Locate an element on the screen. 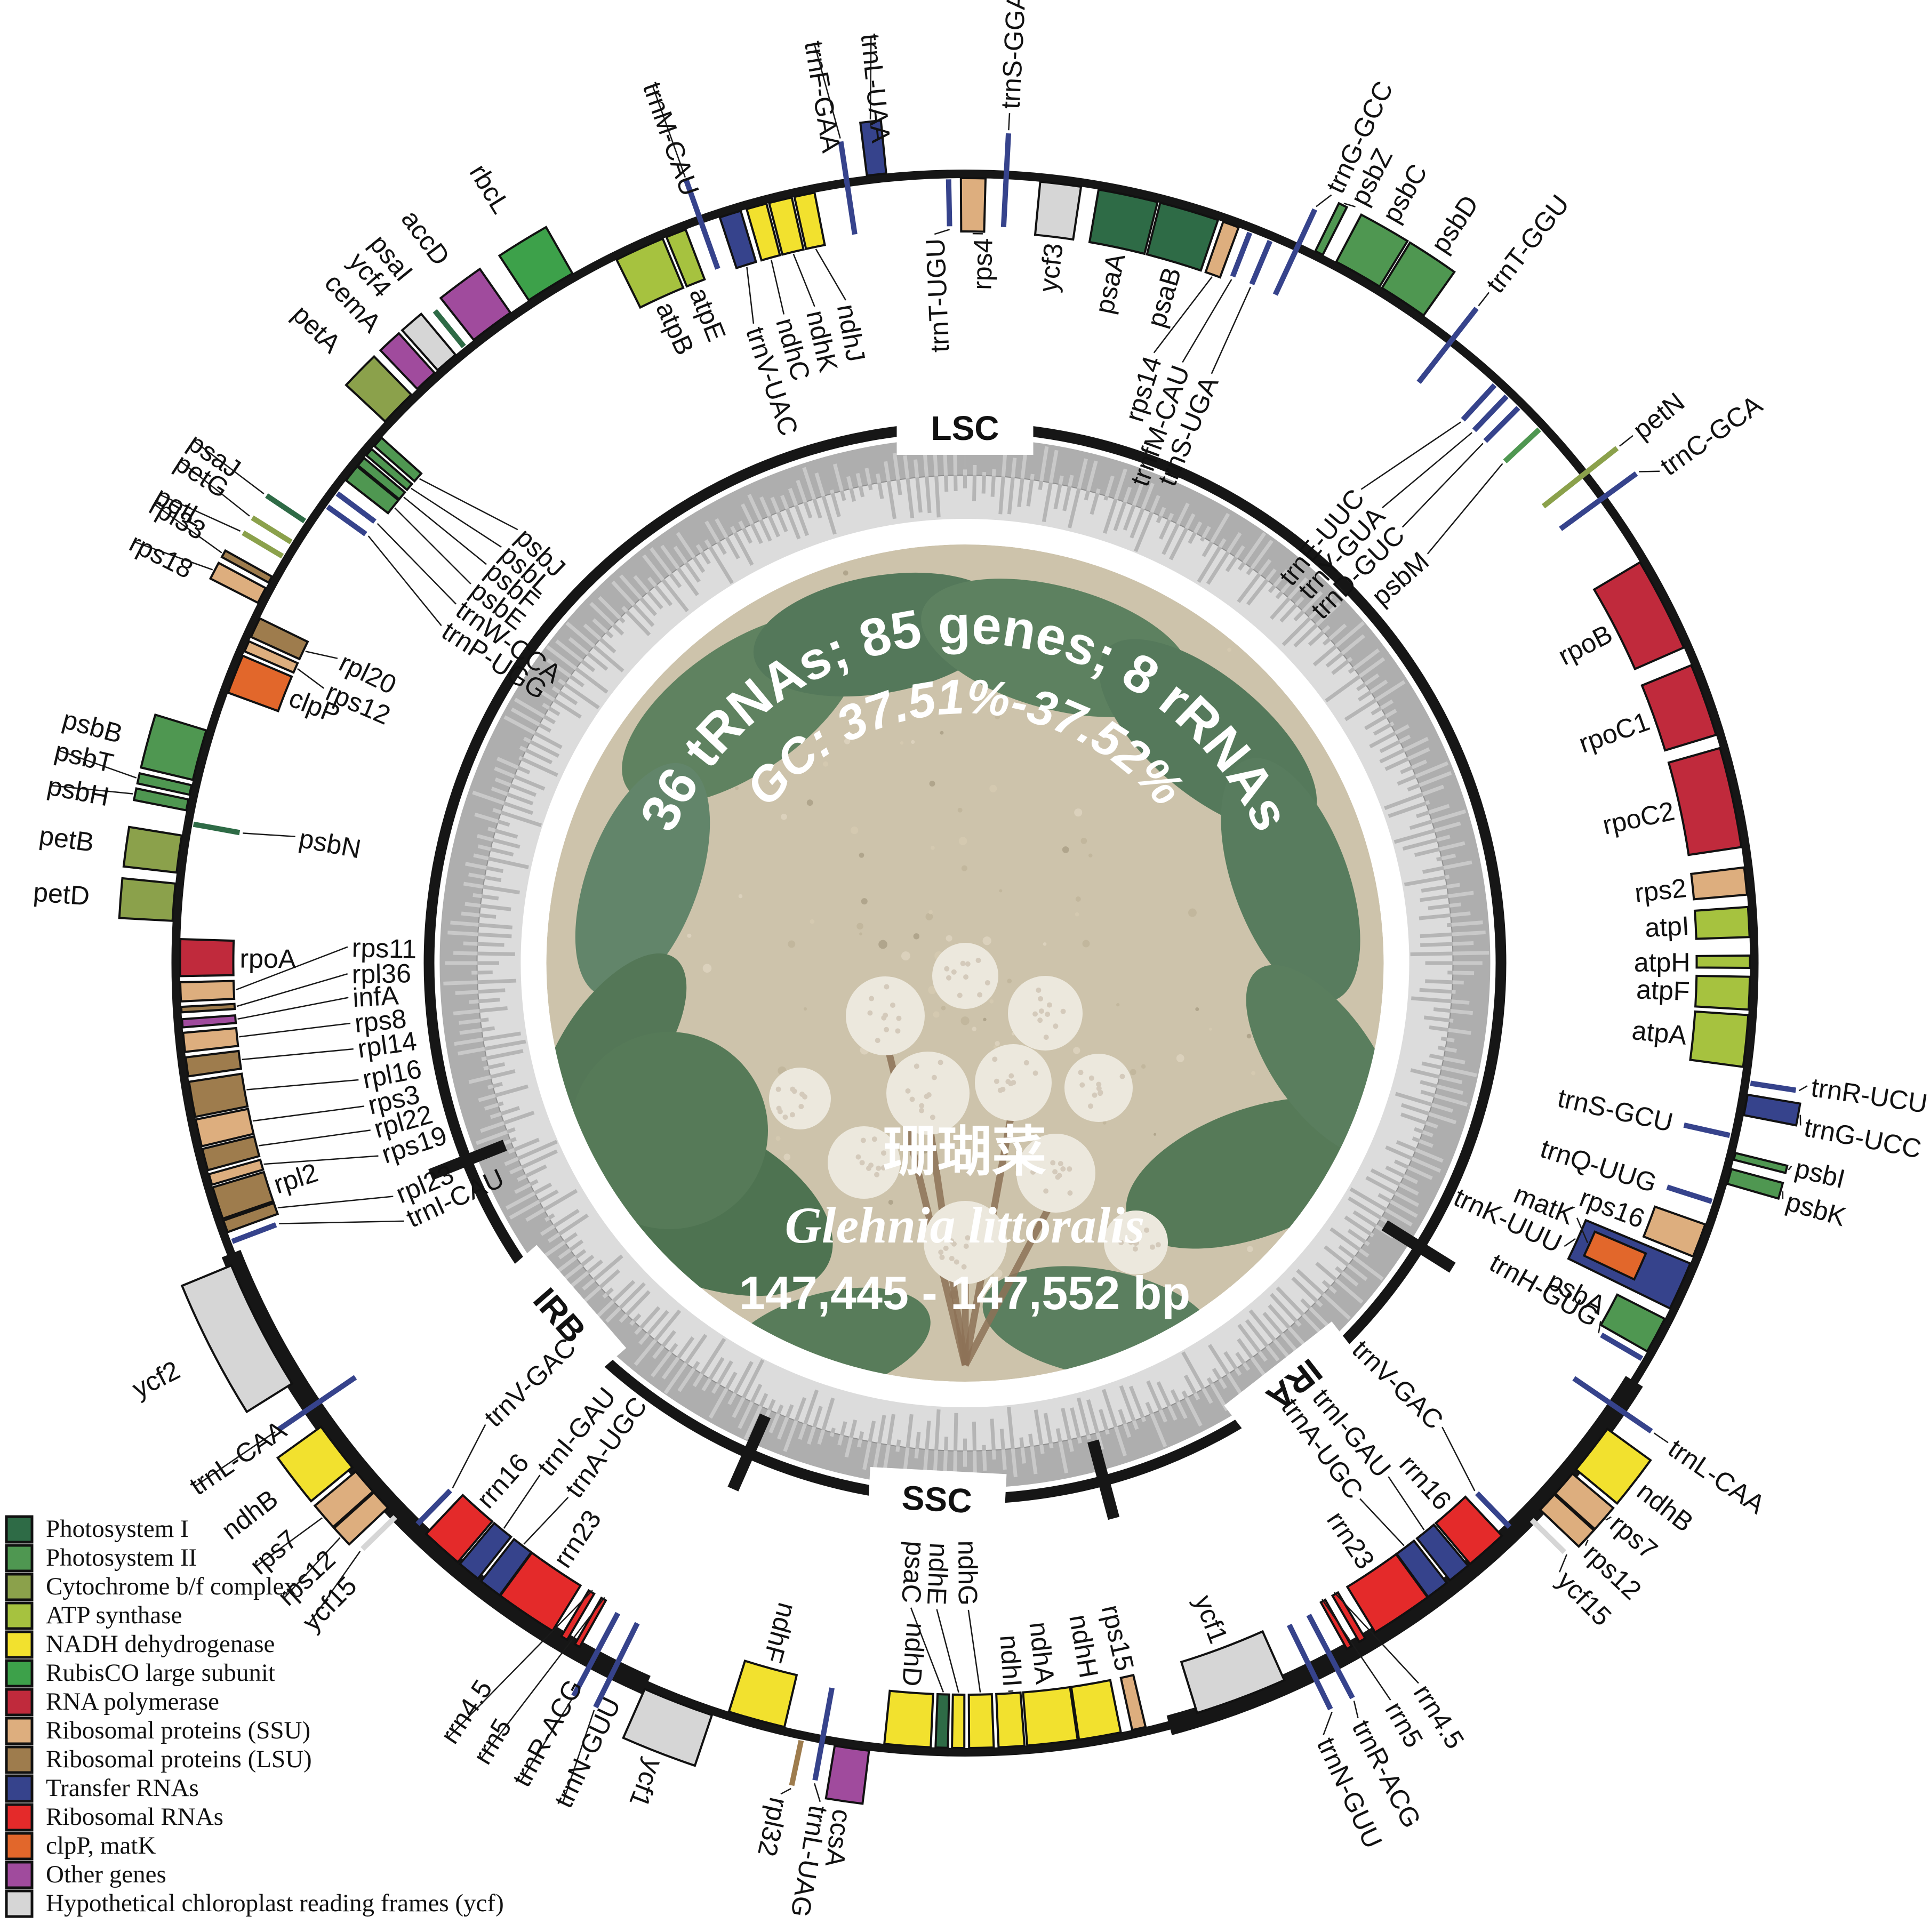 The width and height of the screenshot is (1930, 1932). gene-label-psaA: psaA is located at coordinates (1110, 283).